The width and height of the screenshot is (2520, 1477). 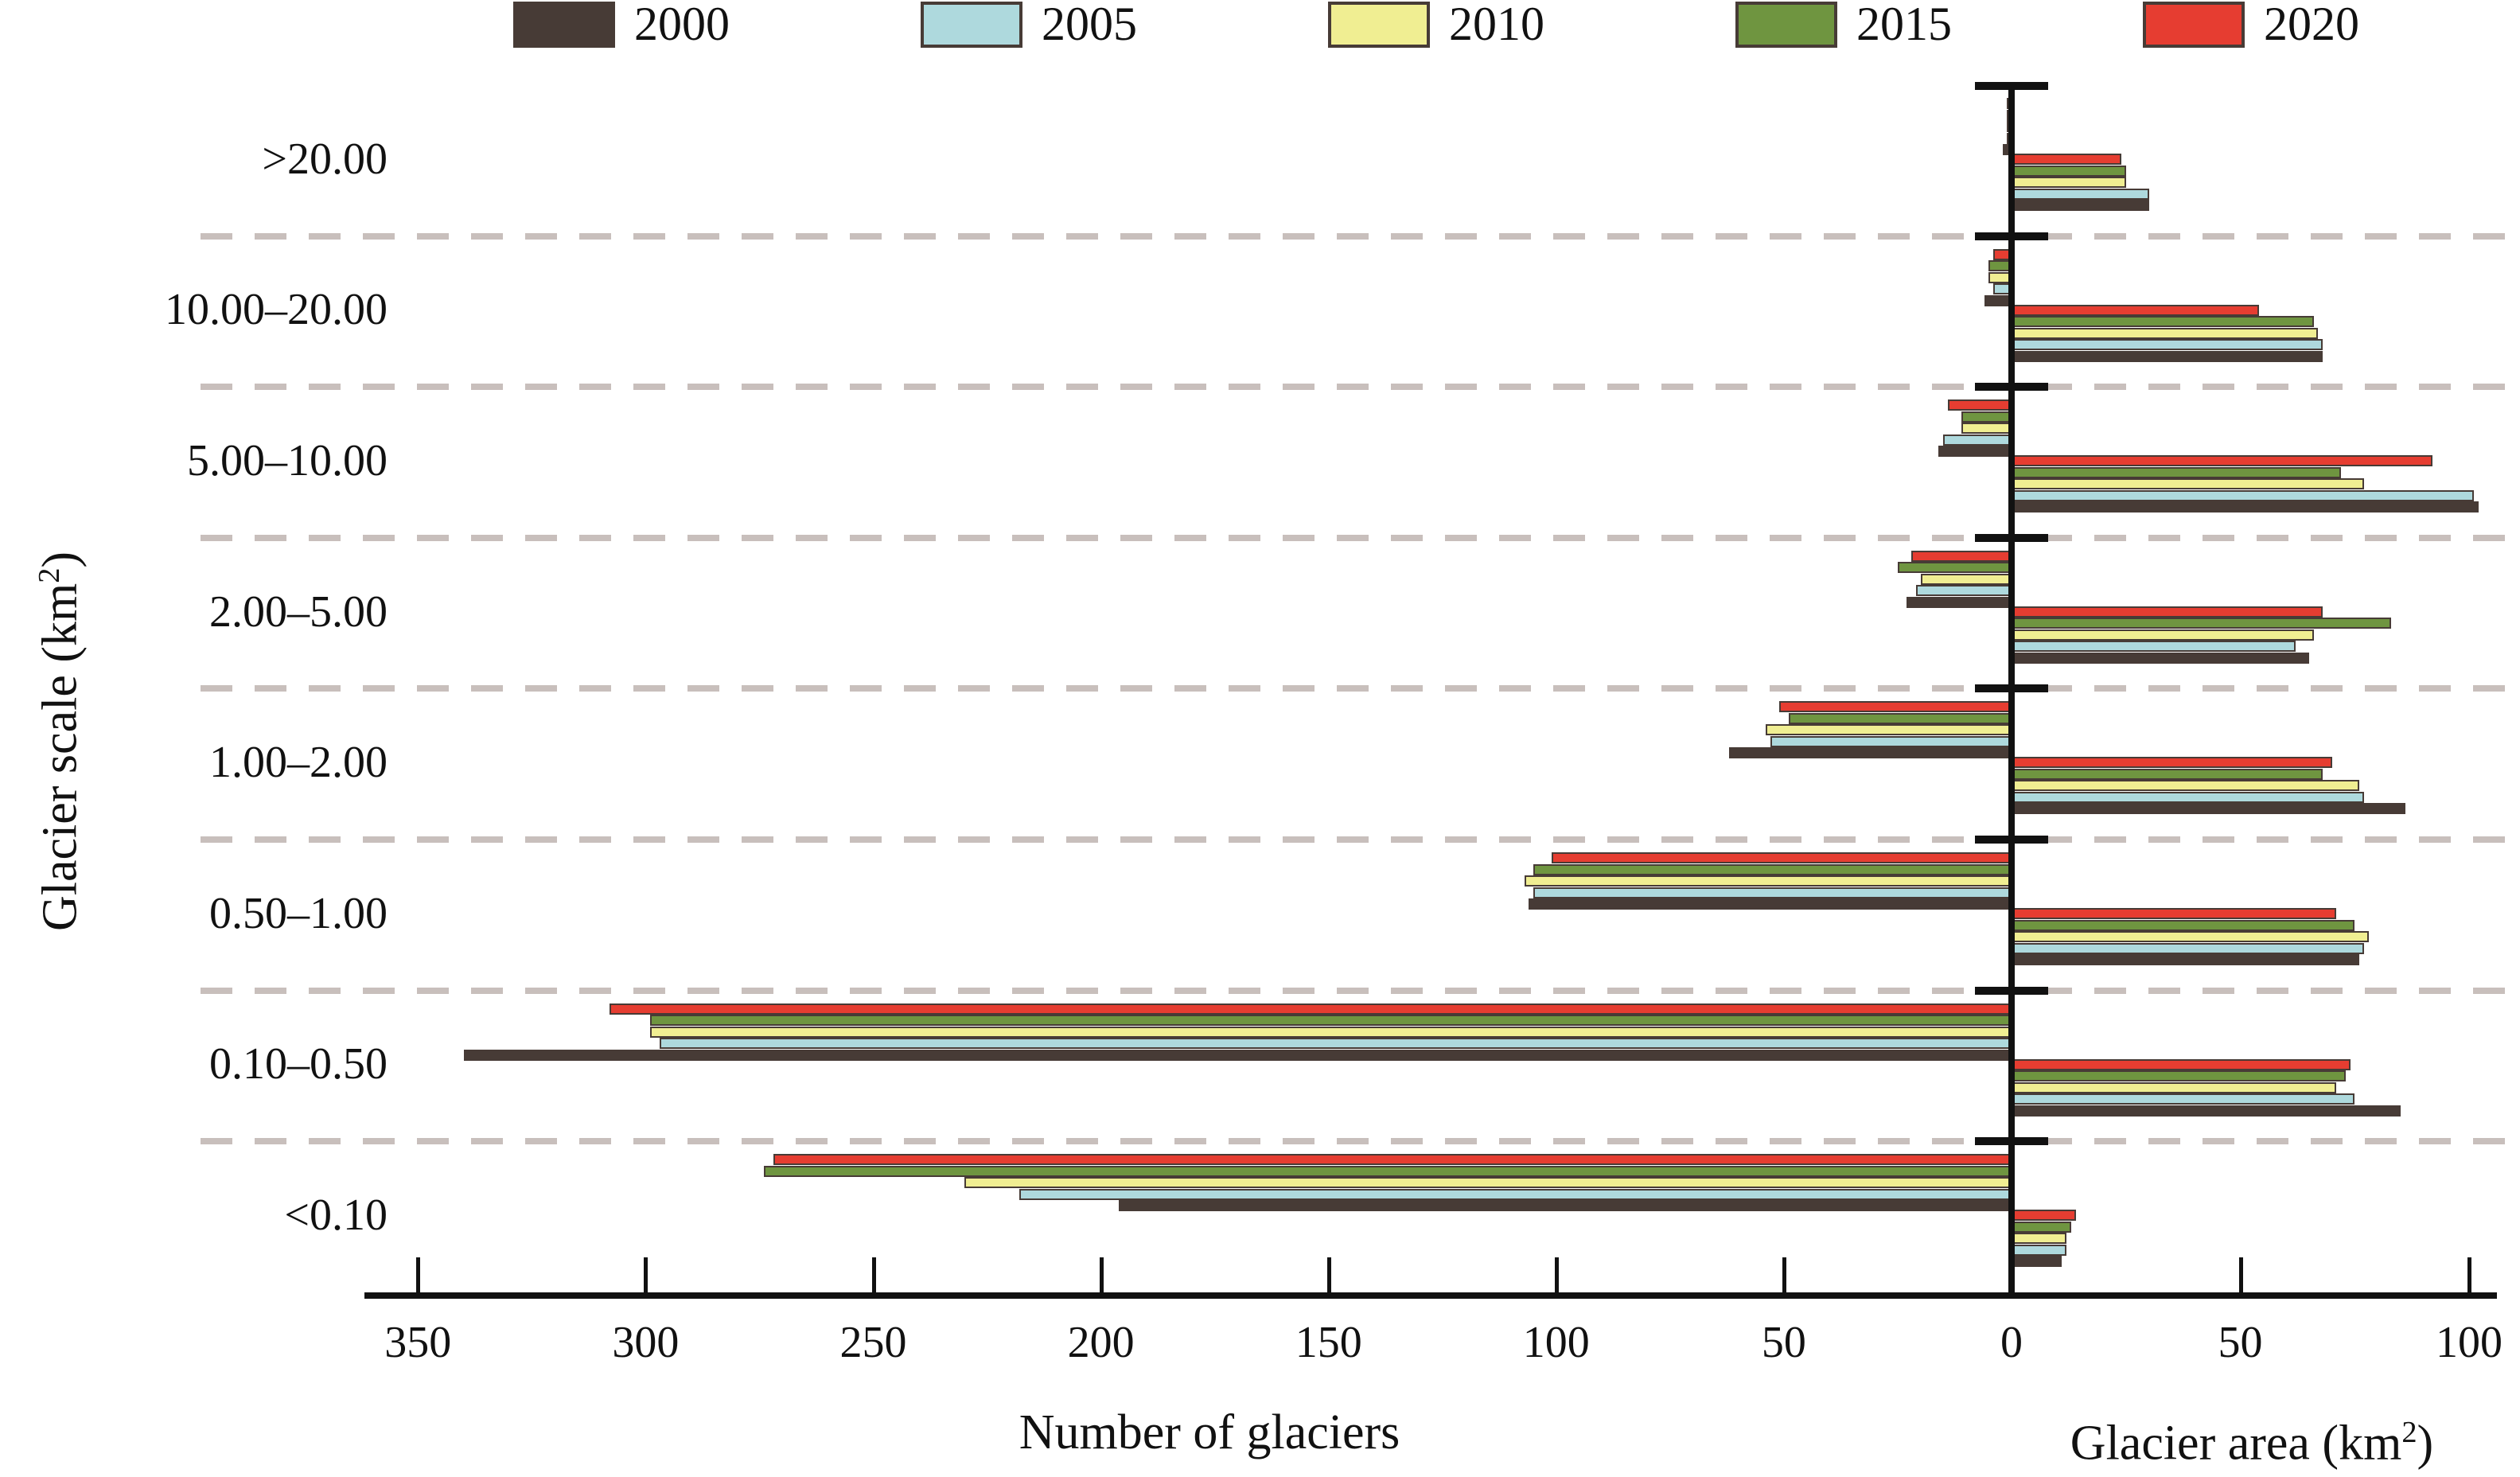 What do you see at coordinates (1101, 1342) in the screenshot?
I see `x-tick-label: 200` at bounding box center [1101, 1342].